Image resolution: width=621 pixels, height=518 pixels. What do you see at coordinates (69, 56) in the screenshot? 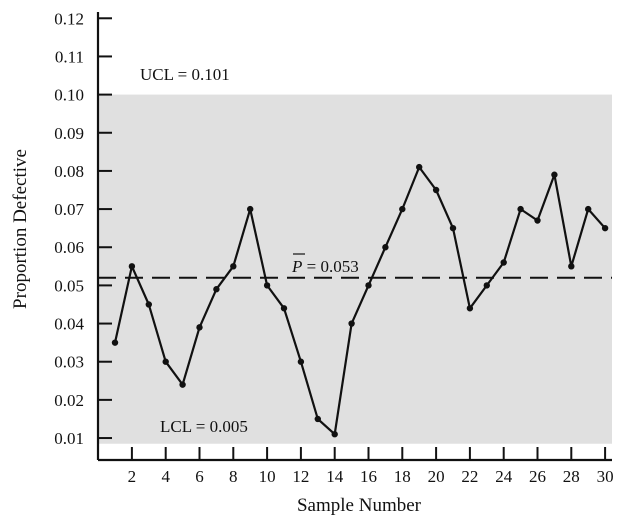
I see `y-tick-label: 0.11` at bounding box center [69, 56].